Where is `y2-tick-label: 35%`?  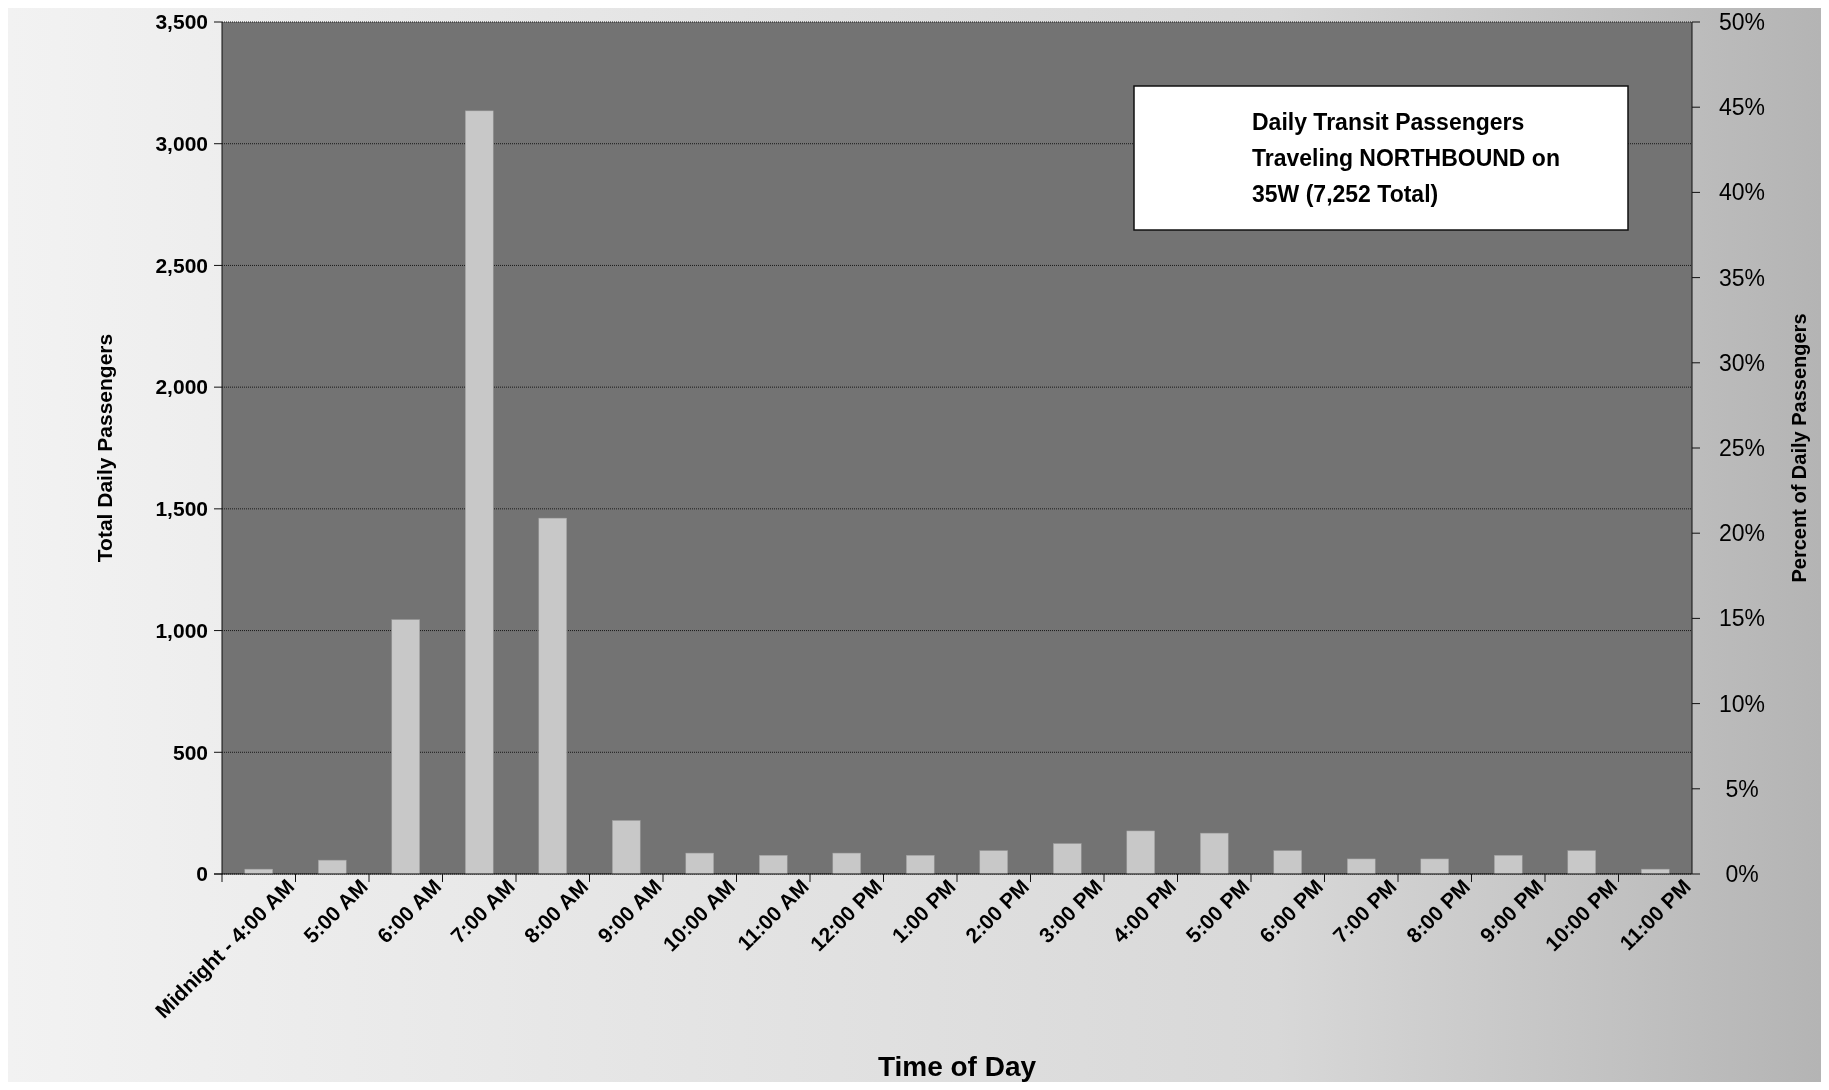 y2-tick-label: 35% is located at coordinates (1742, 277).